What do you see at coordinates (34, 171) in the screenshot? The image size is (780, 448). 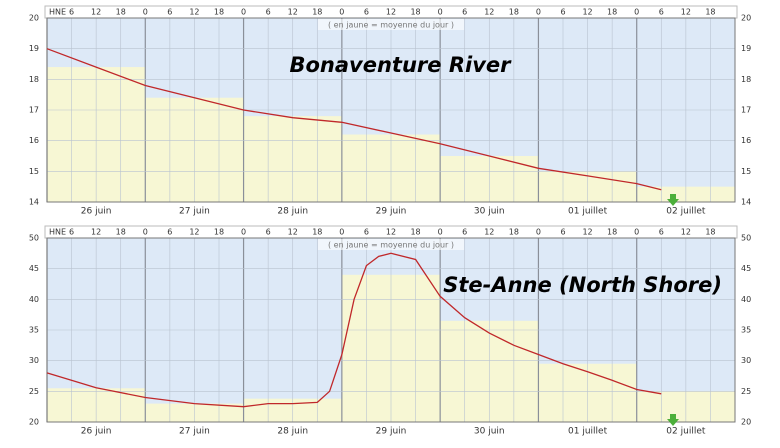 I see `y-tick-label: 15` at bounding box center [34, 171].